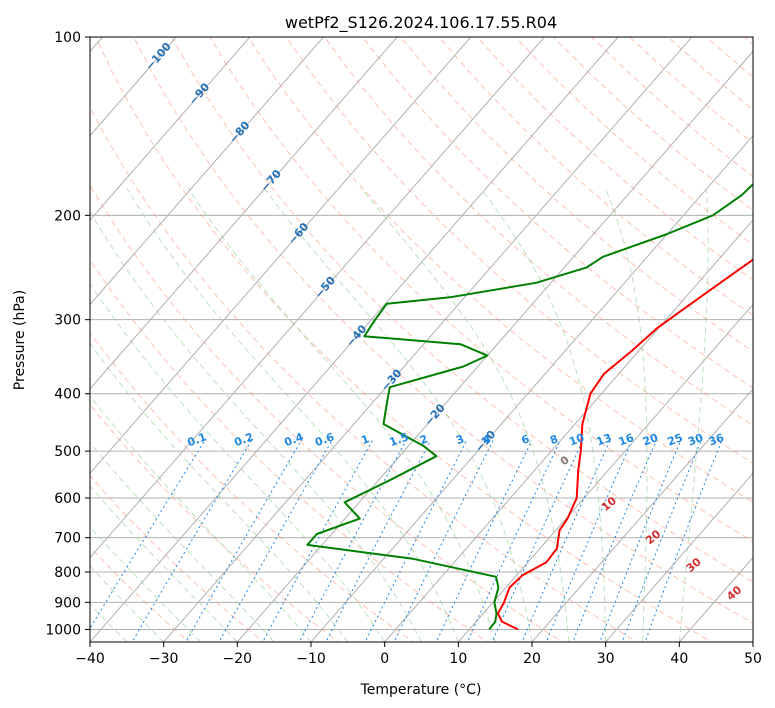  I want to click on mixing-ratio-label: 10, so click(576, 440).